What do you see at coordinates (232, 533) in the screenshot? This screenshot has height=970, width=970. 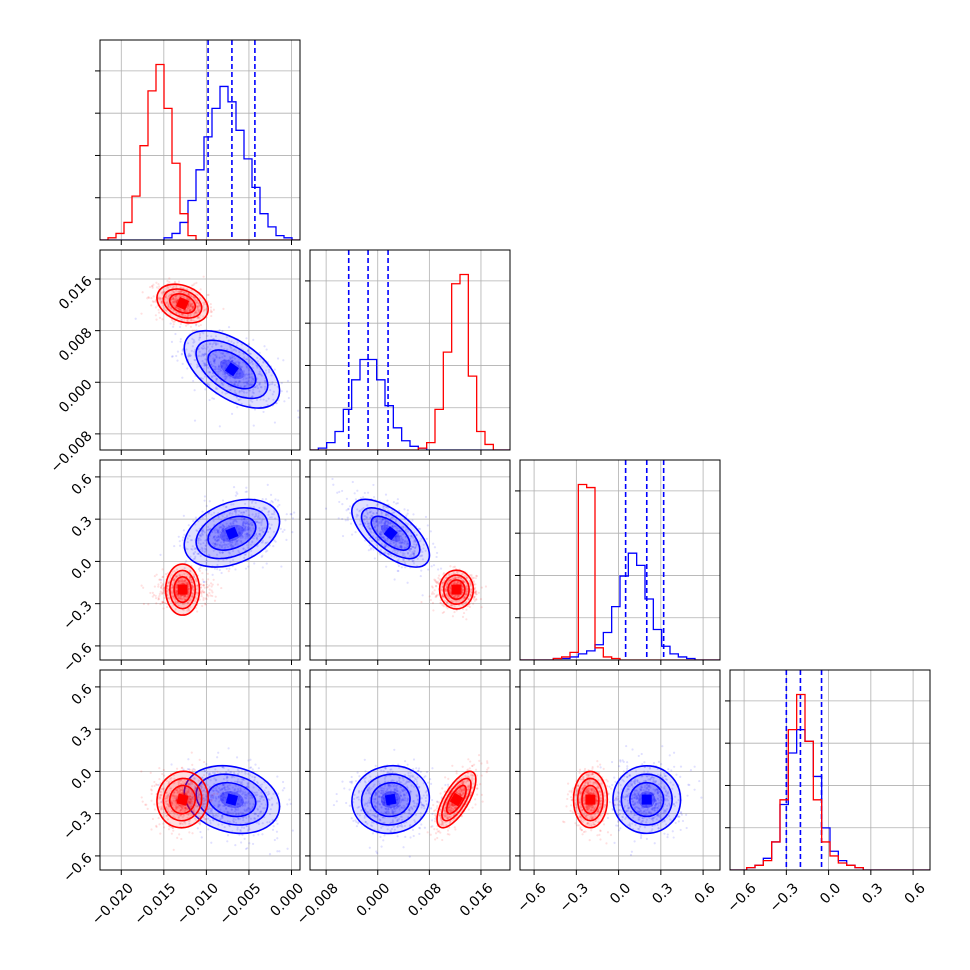 I see `contour-line` at bounding box center [232, 533].